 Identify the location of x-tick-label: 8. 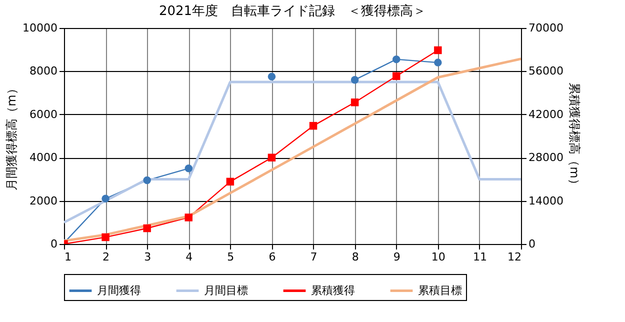
(355, 257).